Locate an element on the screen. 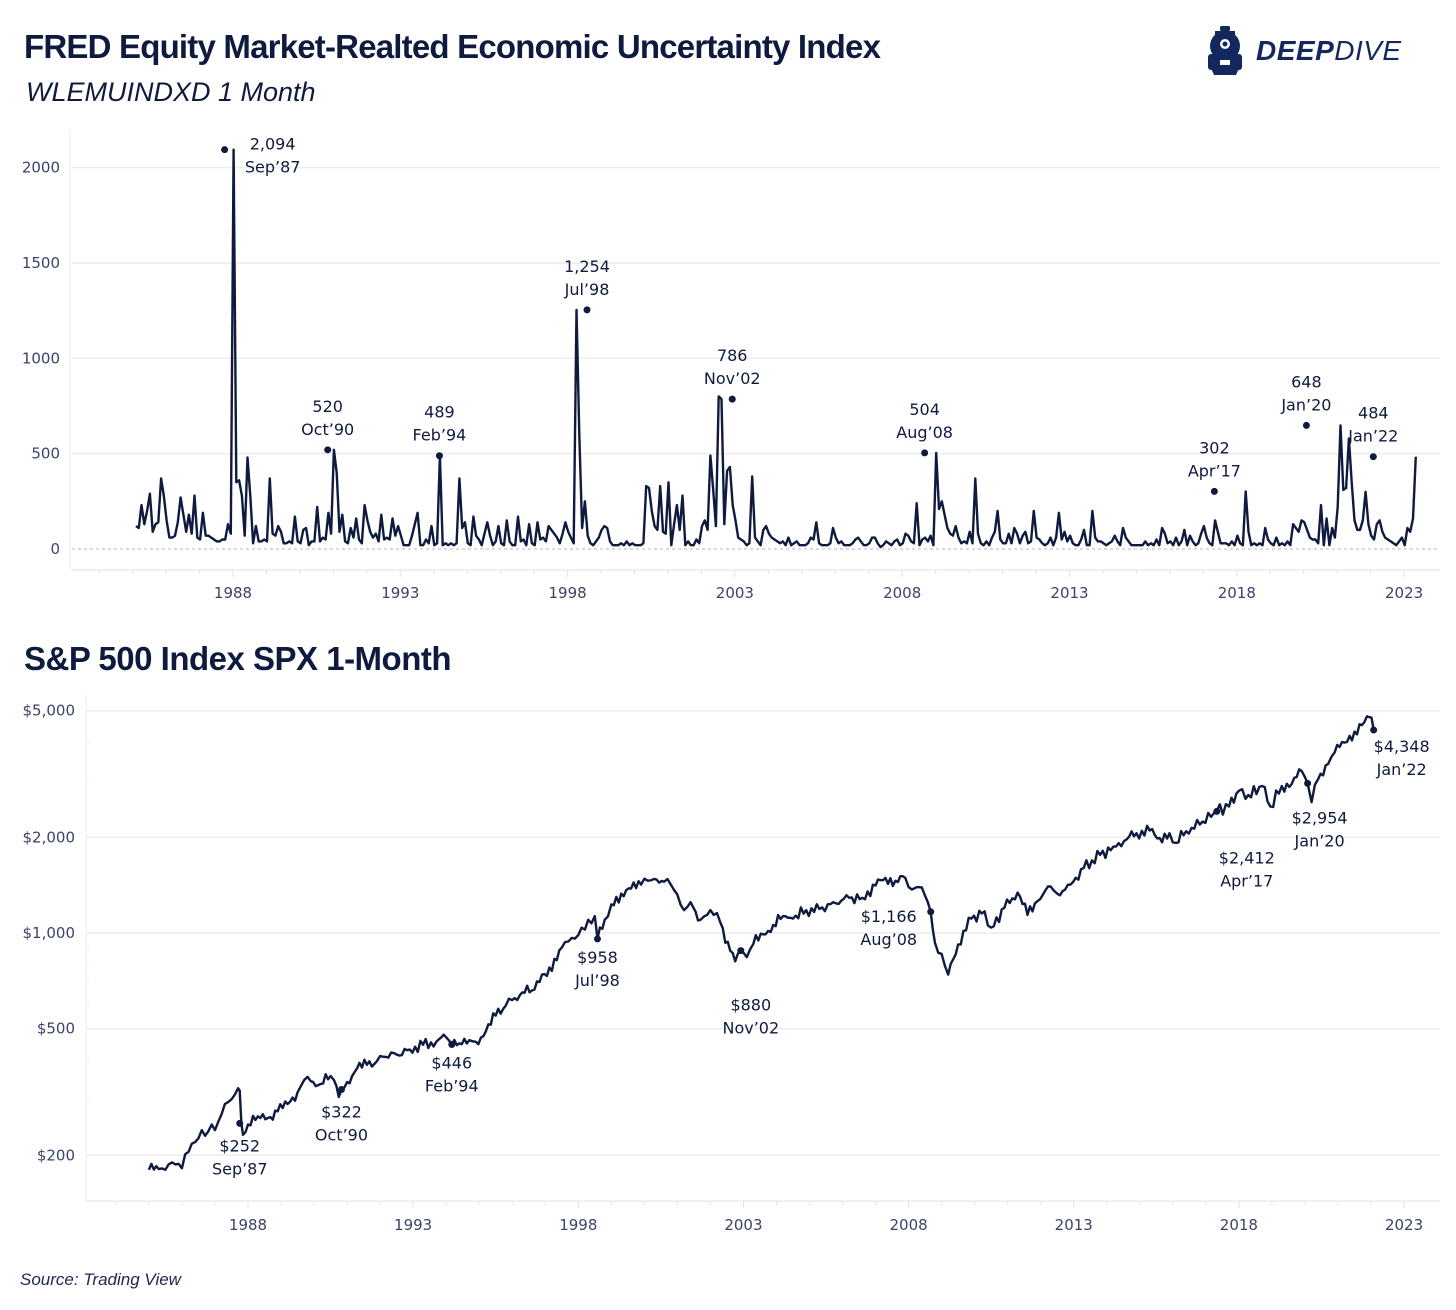 The image size is (1456, 1310). annotation-value: $4,348 is located at coordinates (1402, 746).